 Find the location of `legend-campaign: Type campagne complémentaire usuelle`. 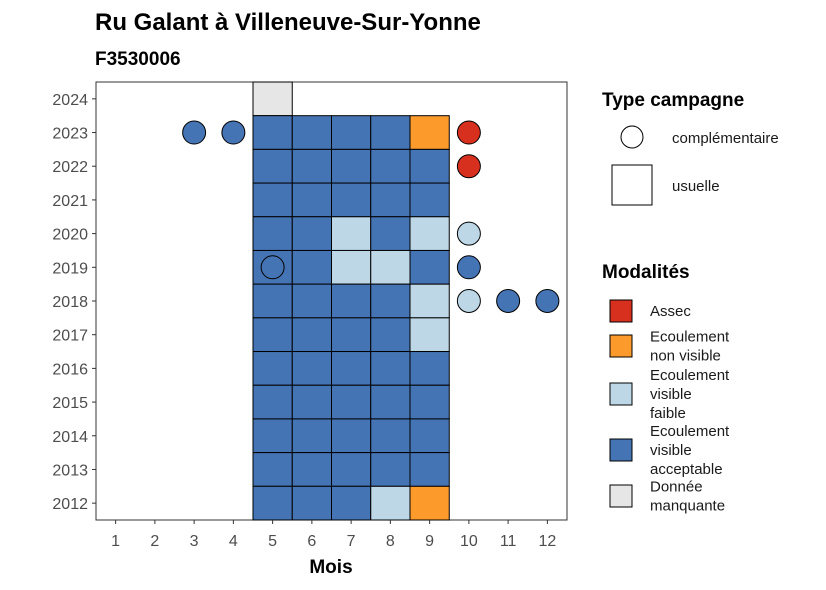

legend-campaign: Type campagne complémentaire usuelle is located at coordinates (690, 148).